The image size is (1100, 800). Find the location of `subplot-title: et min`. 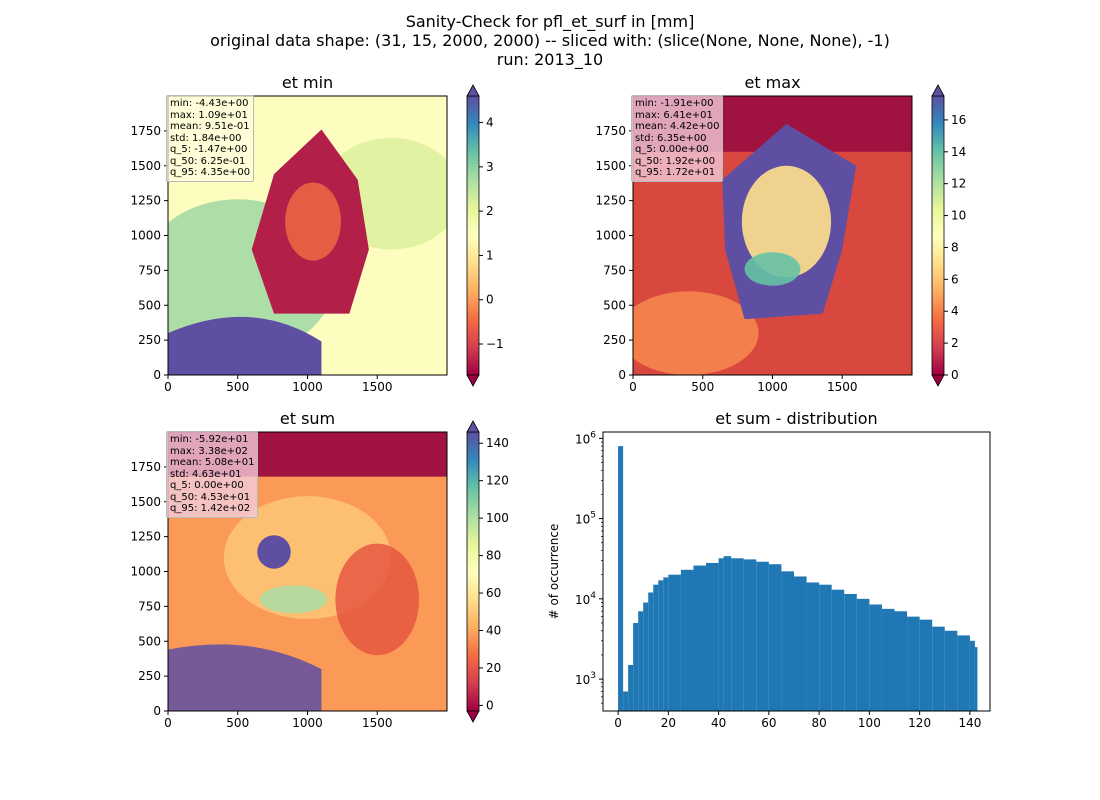

subplot-title: et min is located at coordinates (307, 82).